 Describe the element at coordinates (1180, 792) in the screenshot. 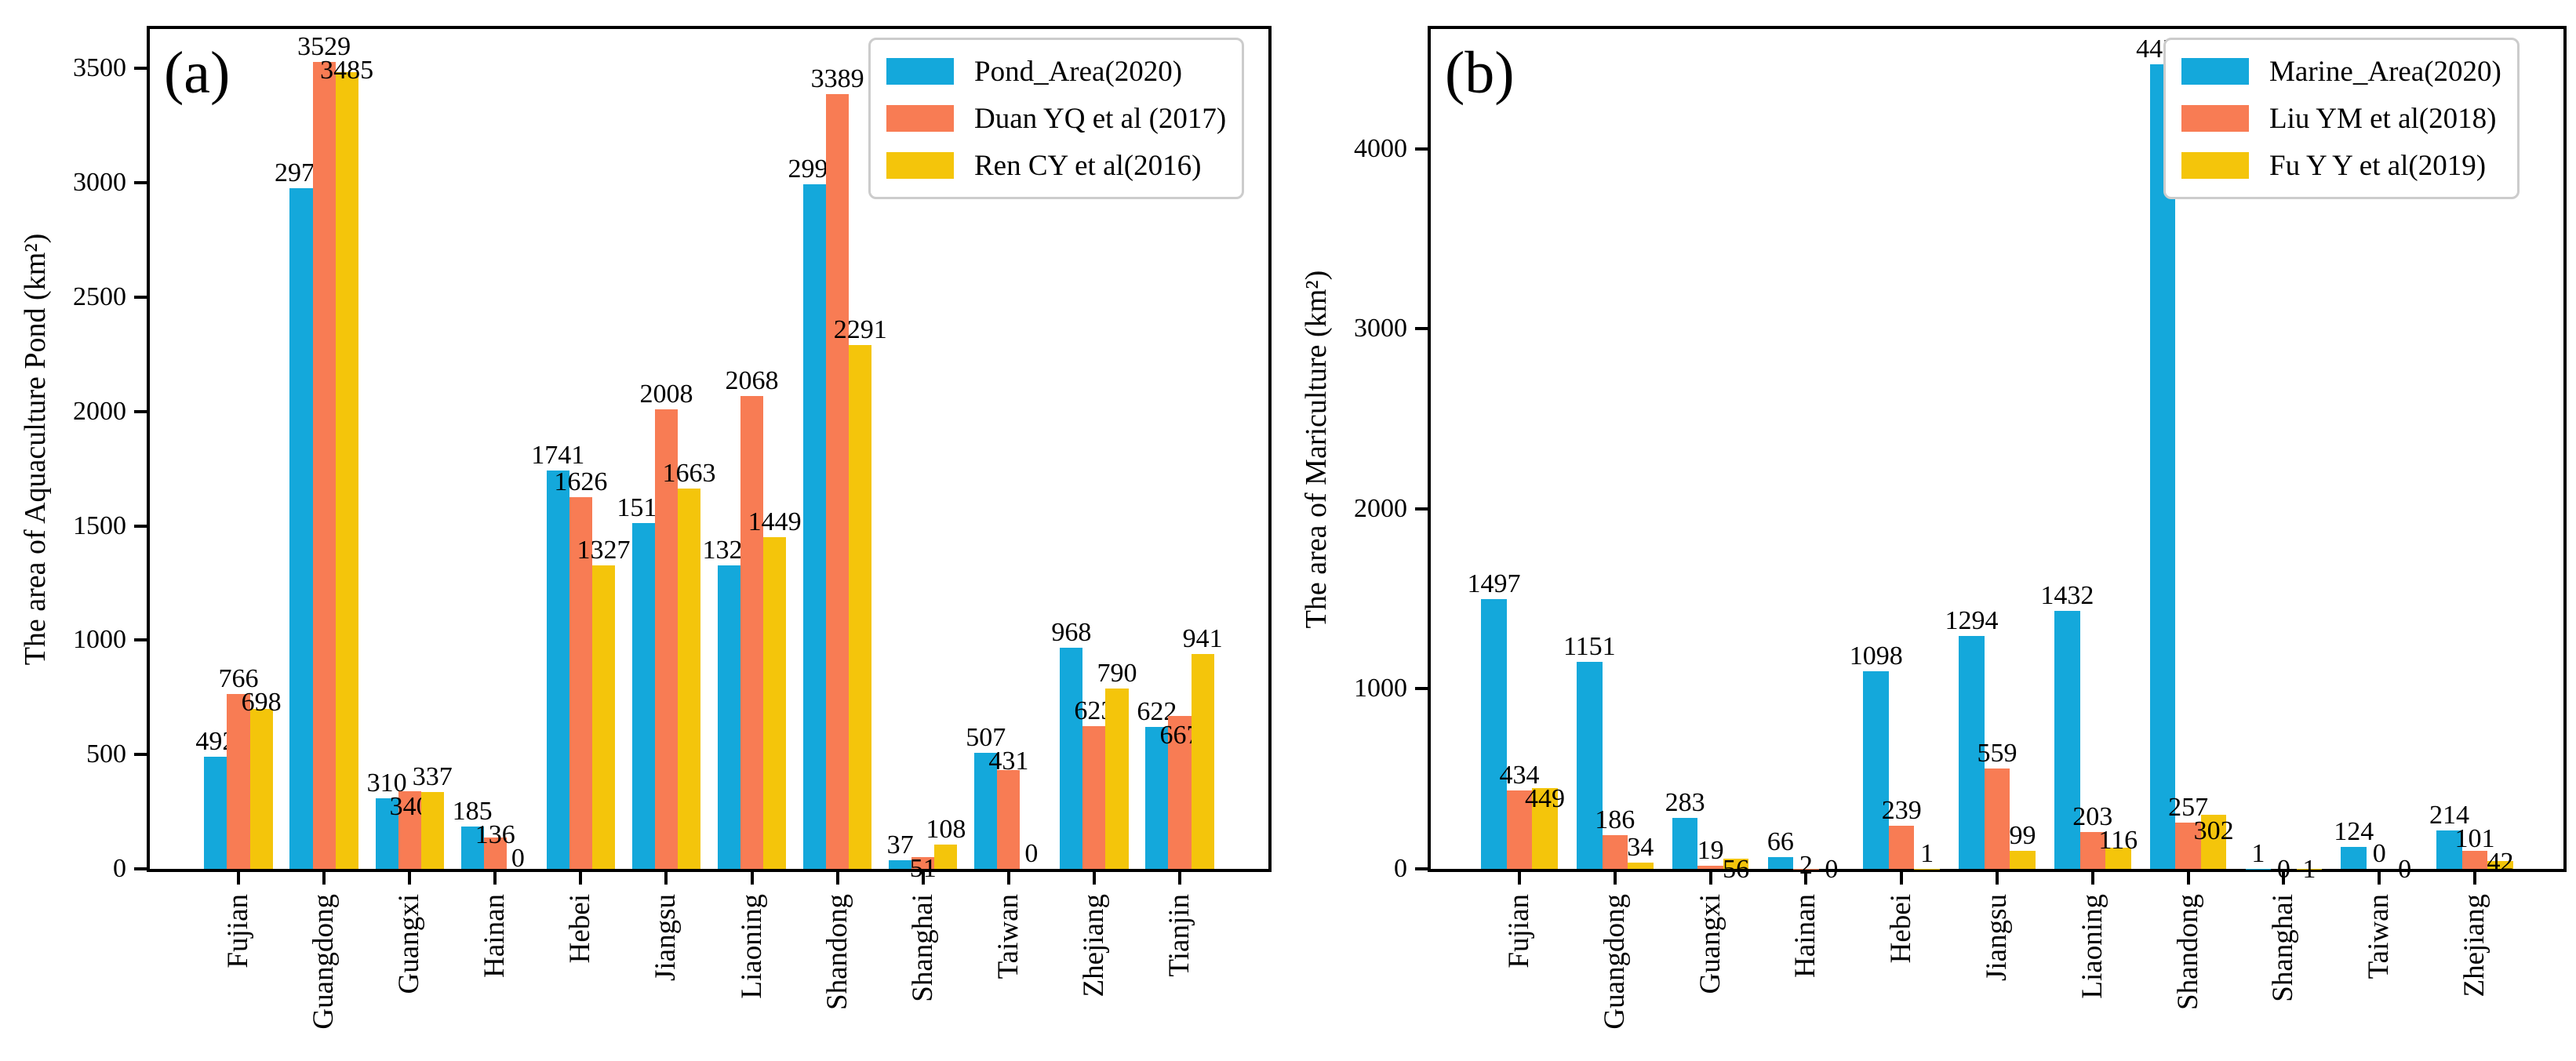

I see `bar-a-s1-tianjin` at that location.